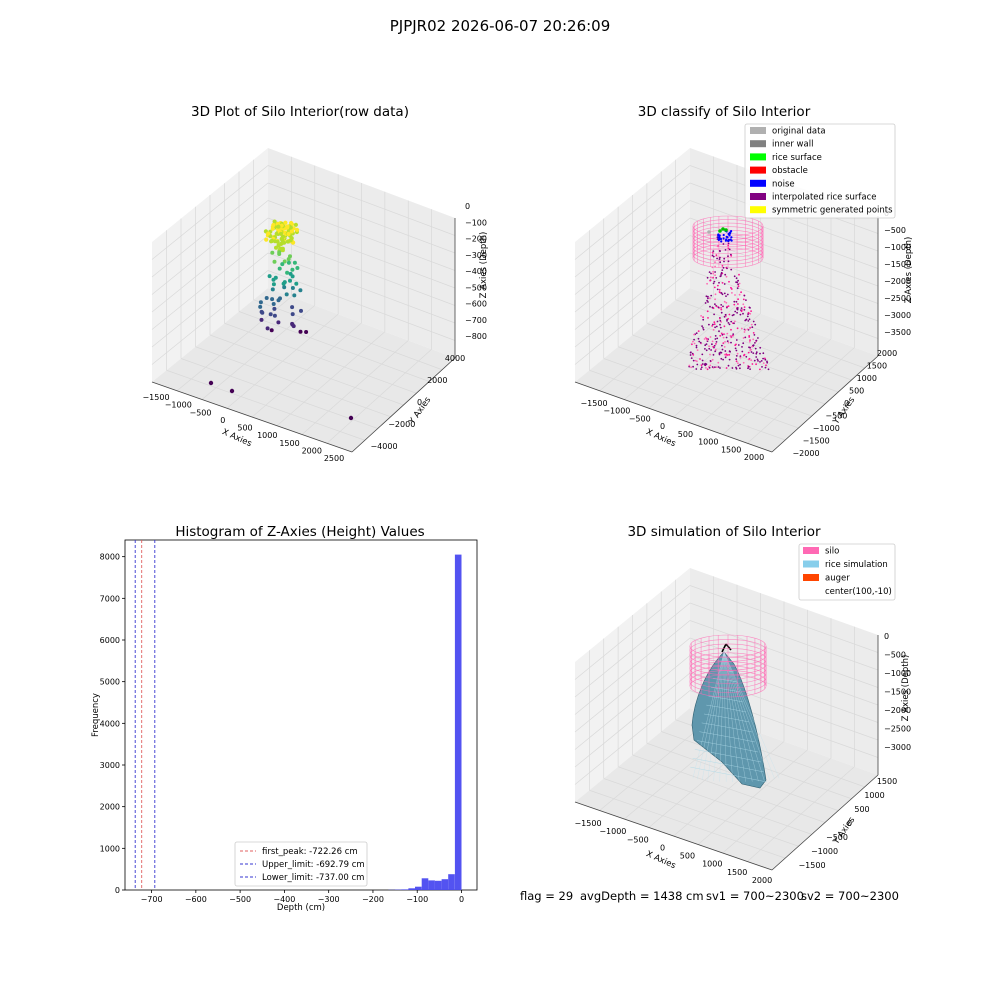 This screenshot has width=1000, height=1000. What do you see at coordinates (662, 847) in the screenshot?
I see `x-tick-label: 0` at bounding box center [662, 847].